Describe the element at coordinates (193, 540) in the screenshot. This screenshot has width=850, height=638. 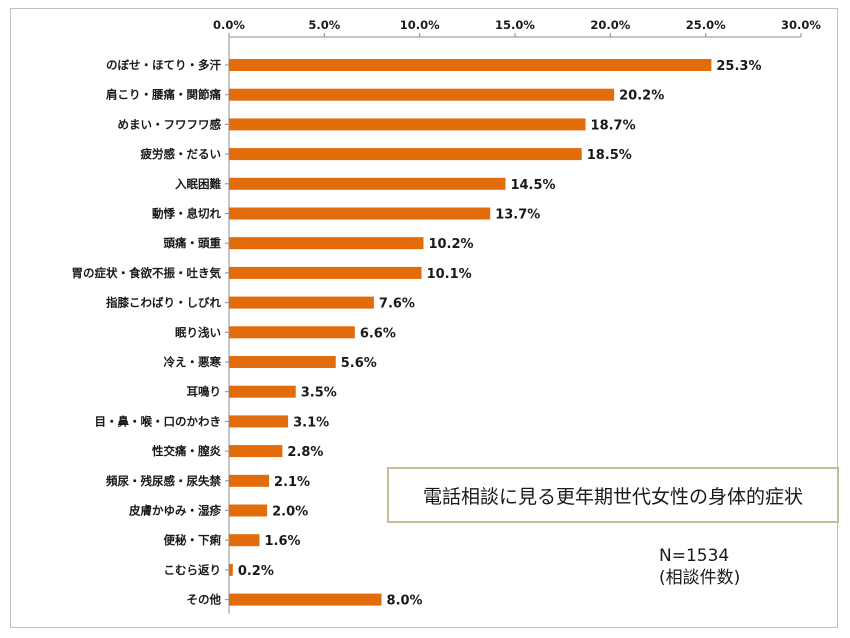
I see `category-label: 便秘・下痢` at that location.